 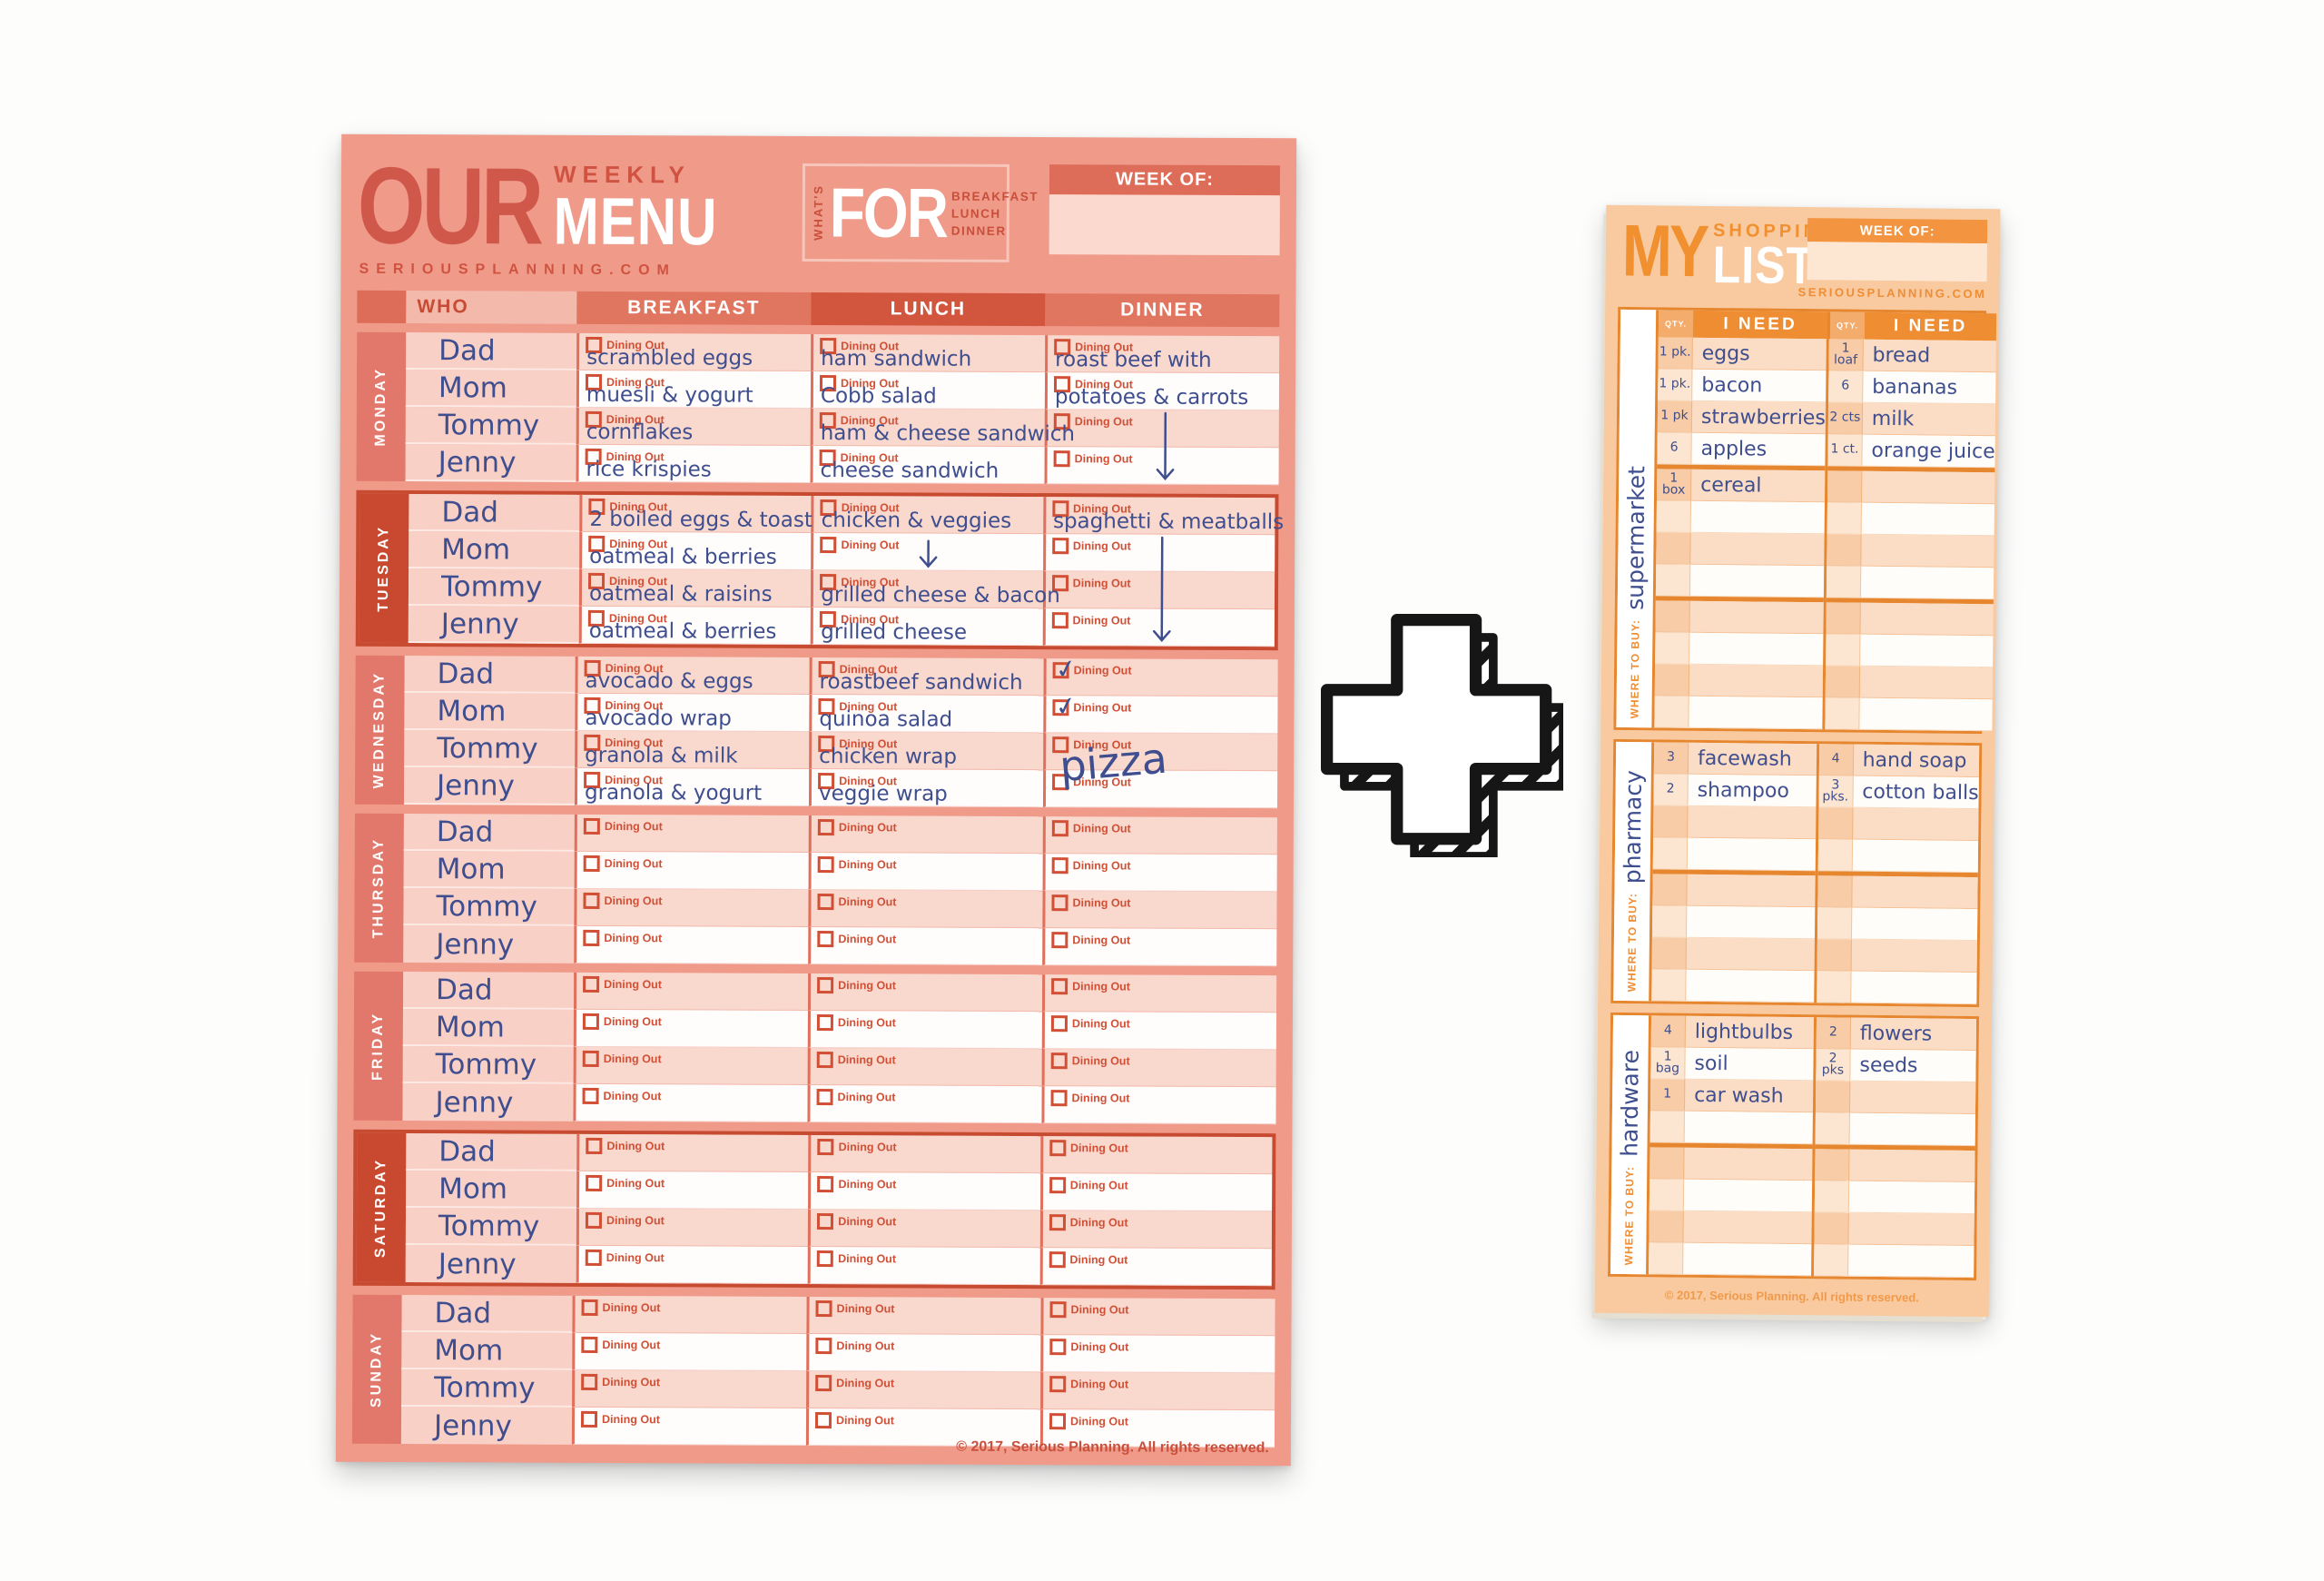 What do you see at coordinates (1732, 1064) in the screenshot?
I see `list-row: 1 bag soil` at bounding box center [1732, 1064].